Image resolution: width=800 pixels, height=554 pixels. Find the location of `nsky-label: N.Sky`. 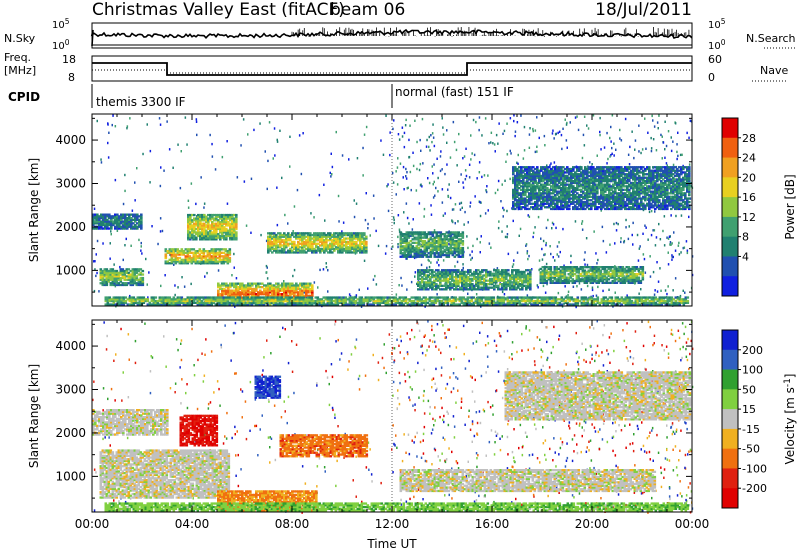

nsky-label: N.Sky is located at coordinates (20, 38).